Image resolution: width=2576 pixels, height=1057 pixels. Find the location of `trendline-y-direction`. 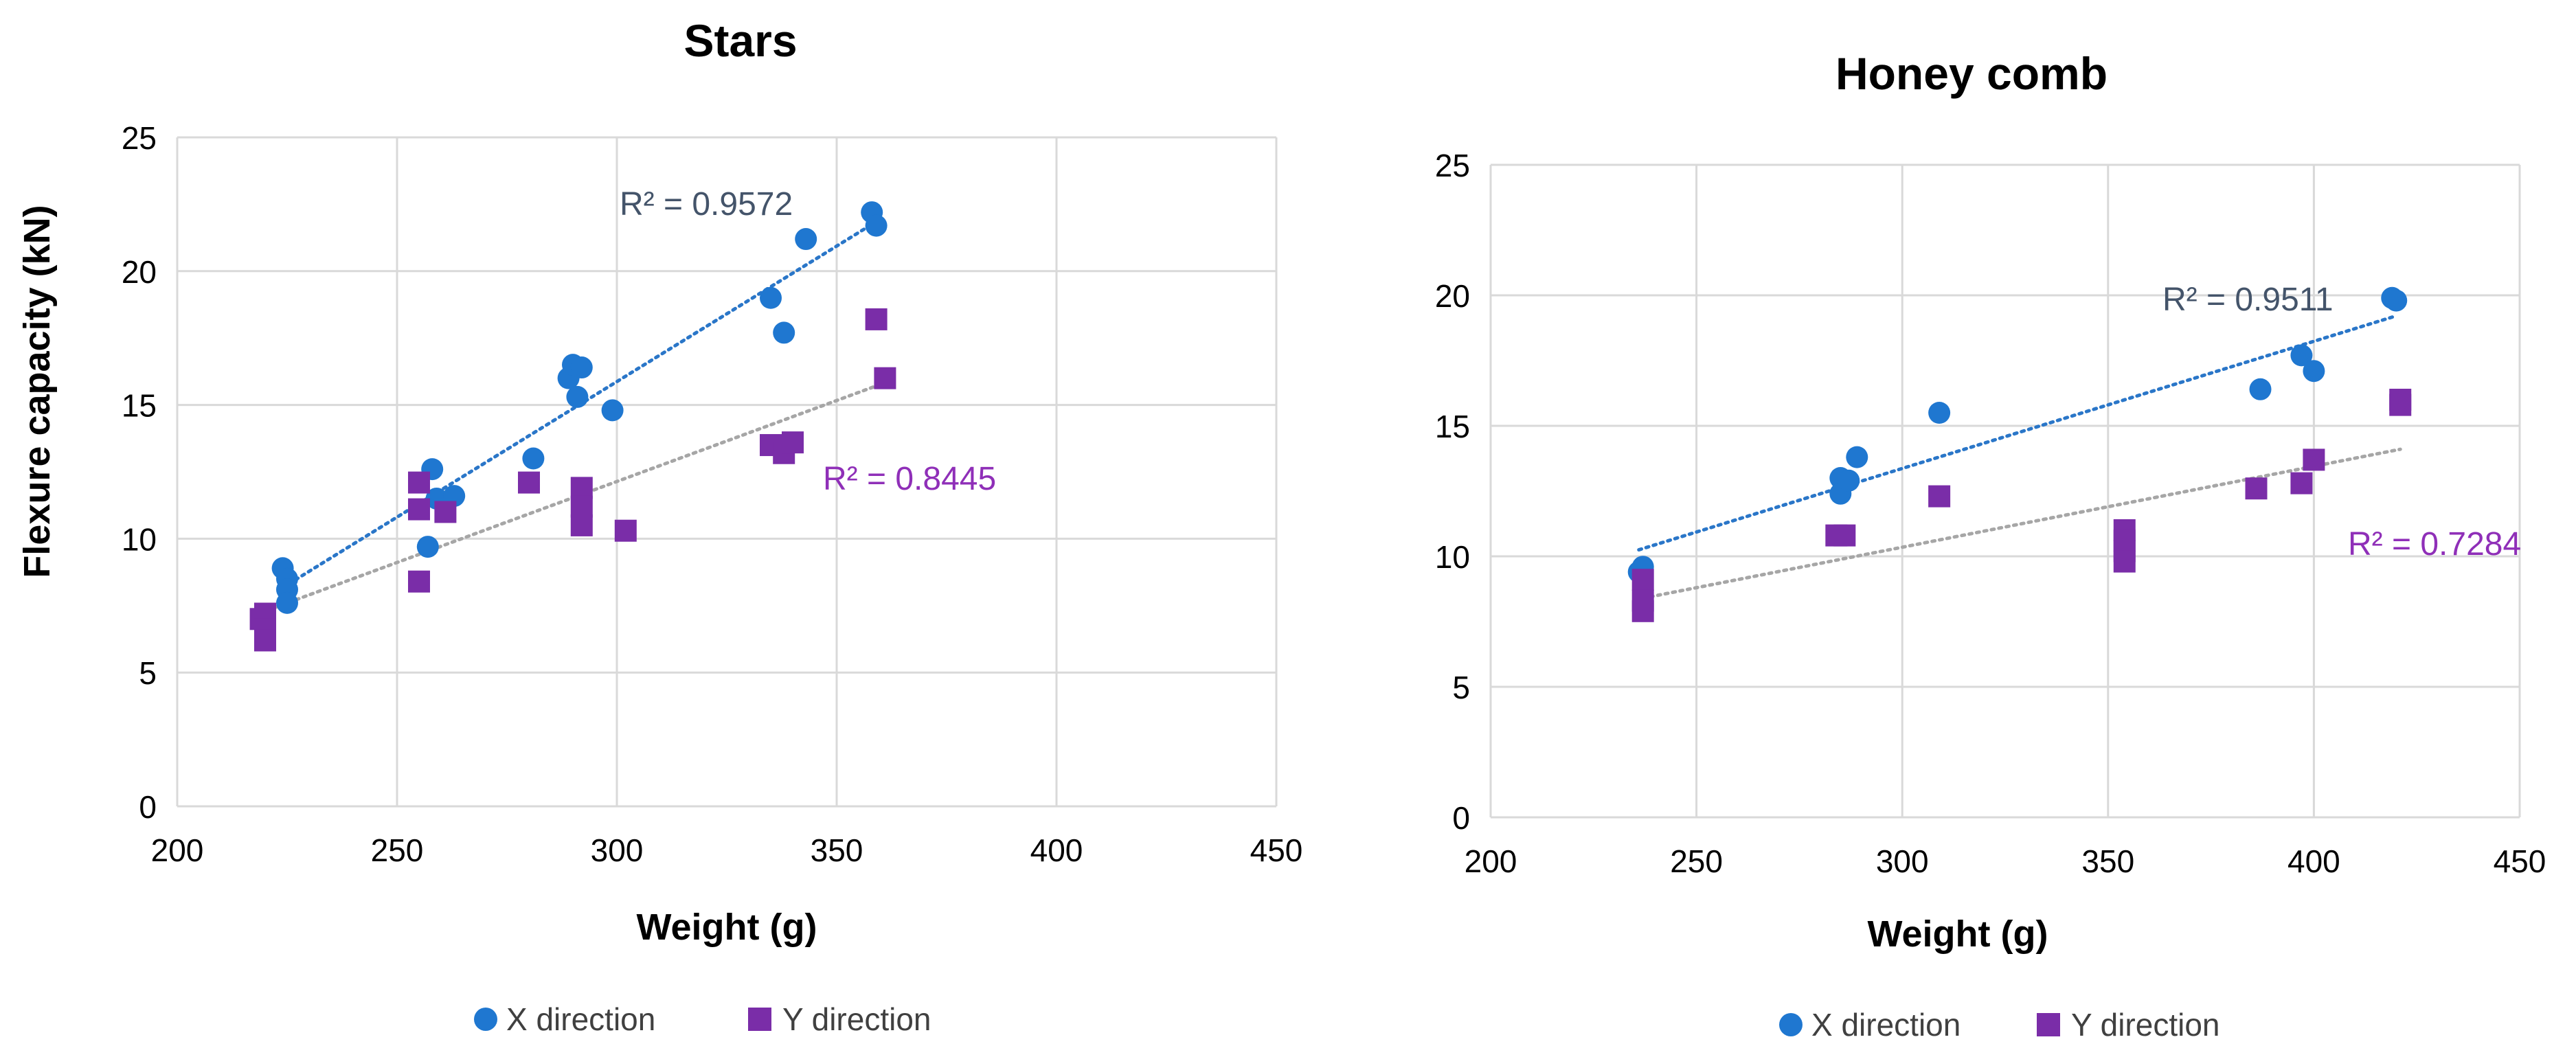

trendline-y-direction is located at coordinates (2021, 523).